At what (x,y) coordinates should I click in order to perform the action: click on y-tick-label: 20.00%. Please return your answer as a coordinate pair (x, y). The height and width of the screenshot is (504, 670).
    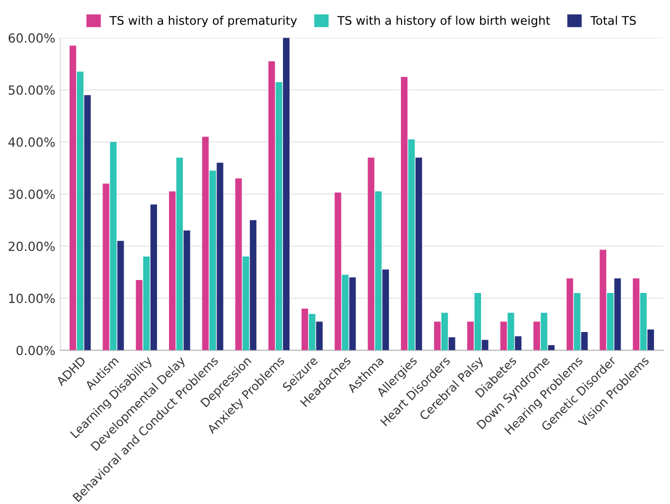
    Looking at the image, I should click on (31, 247).